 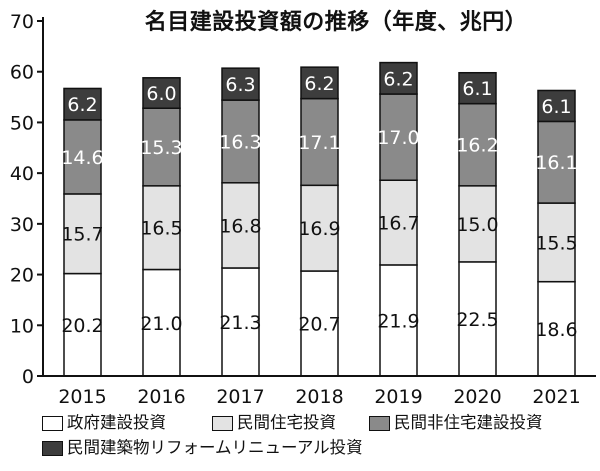 I want to click on data-label: 17.0, so click(x=398, y=138).